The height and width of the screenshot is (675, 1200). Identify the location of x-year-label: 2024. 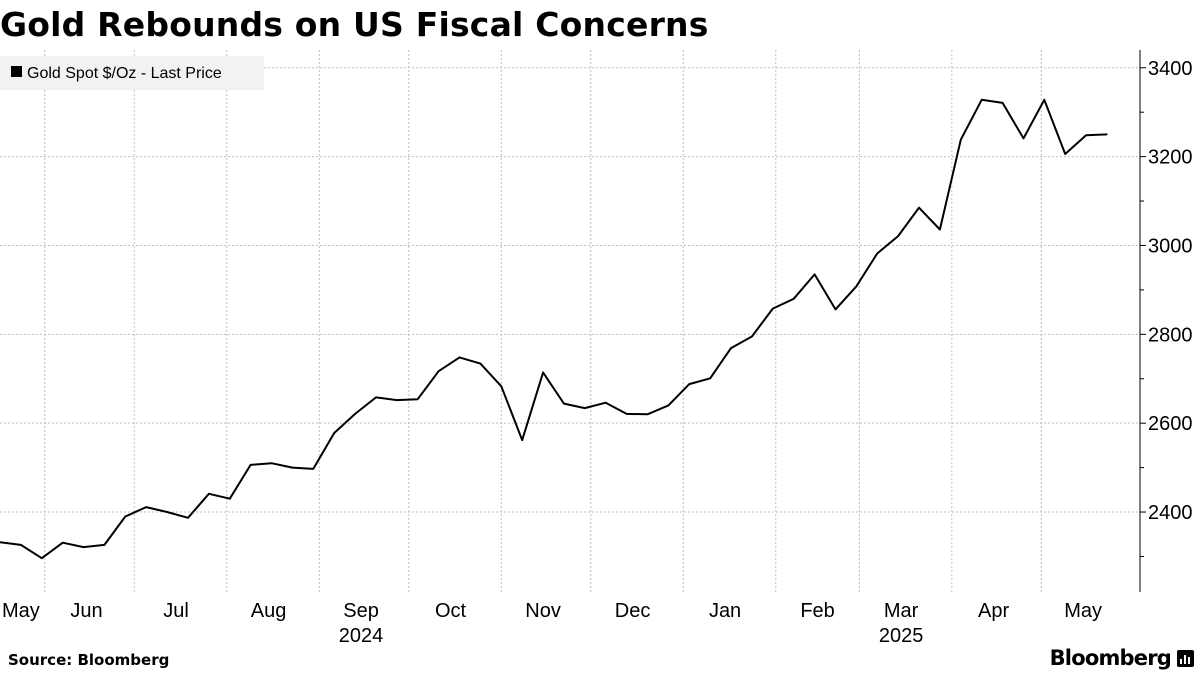
(361, 636).